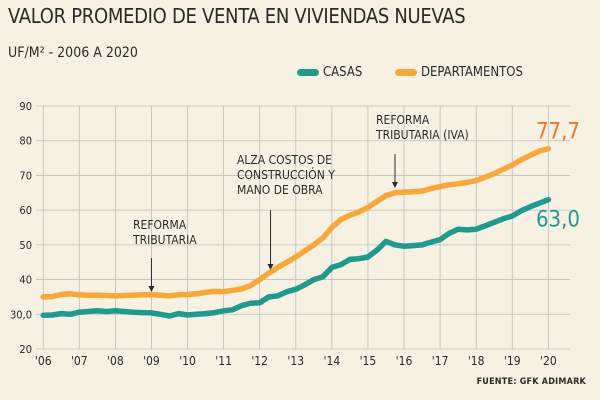  What do you see at coordinates (368, 361) in the screenshot?
I see `x-tick-label: '15` at bounding box center [368, 361].